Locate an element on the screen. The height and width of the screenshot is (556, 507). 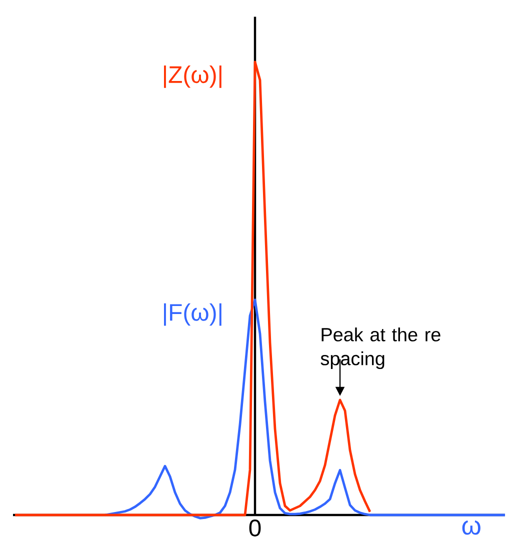
annotation: Peak at the re spacing is located at coordinates (380, 348).